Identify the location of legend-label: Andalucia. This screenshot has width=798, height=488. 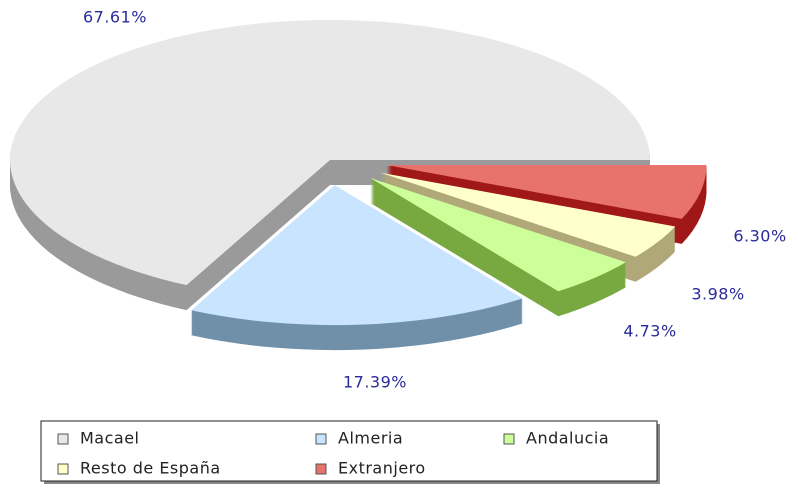
(567, 438).